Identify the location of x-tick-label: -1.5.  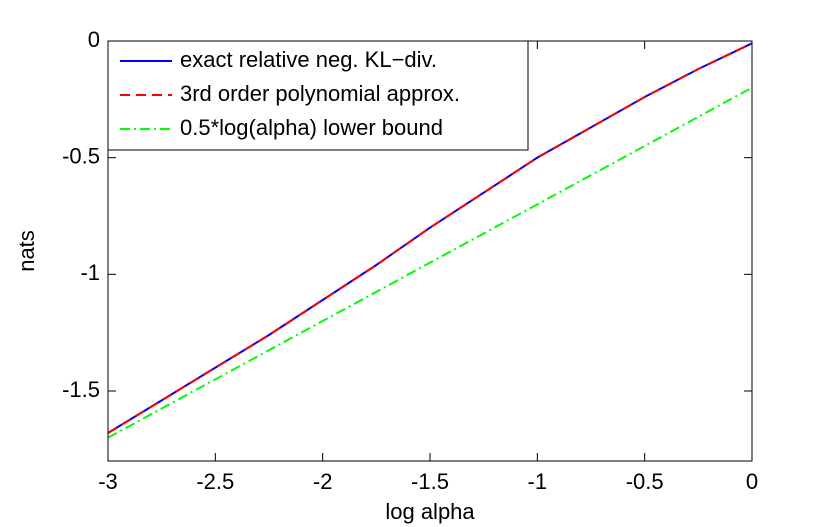
(430, 481).